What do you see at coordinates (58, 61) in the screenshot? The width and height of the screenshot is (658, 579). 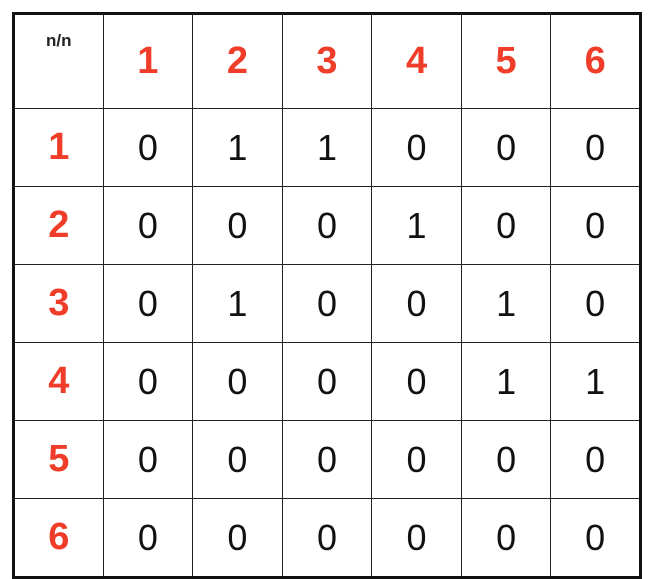 I see `corner-label: n/n` at bounding box center [58, 61].